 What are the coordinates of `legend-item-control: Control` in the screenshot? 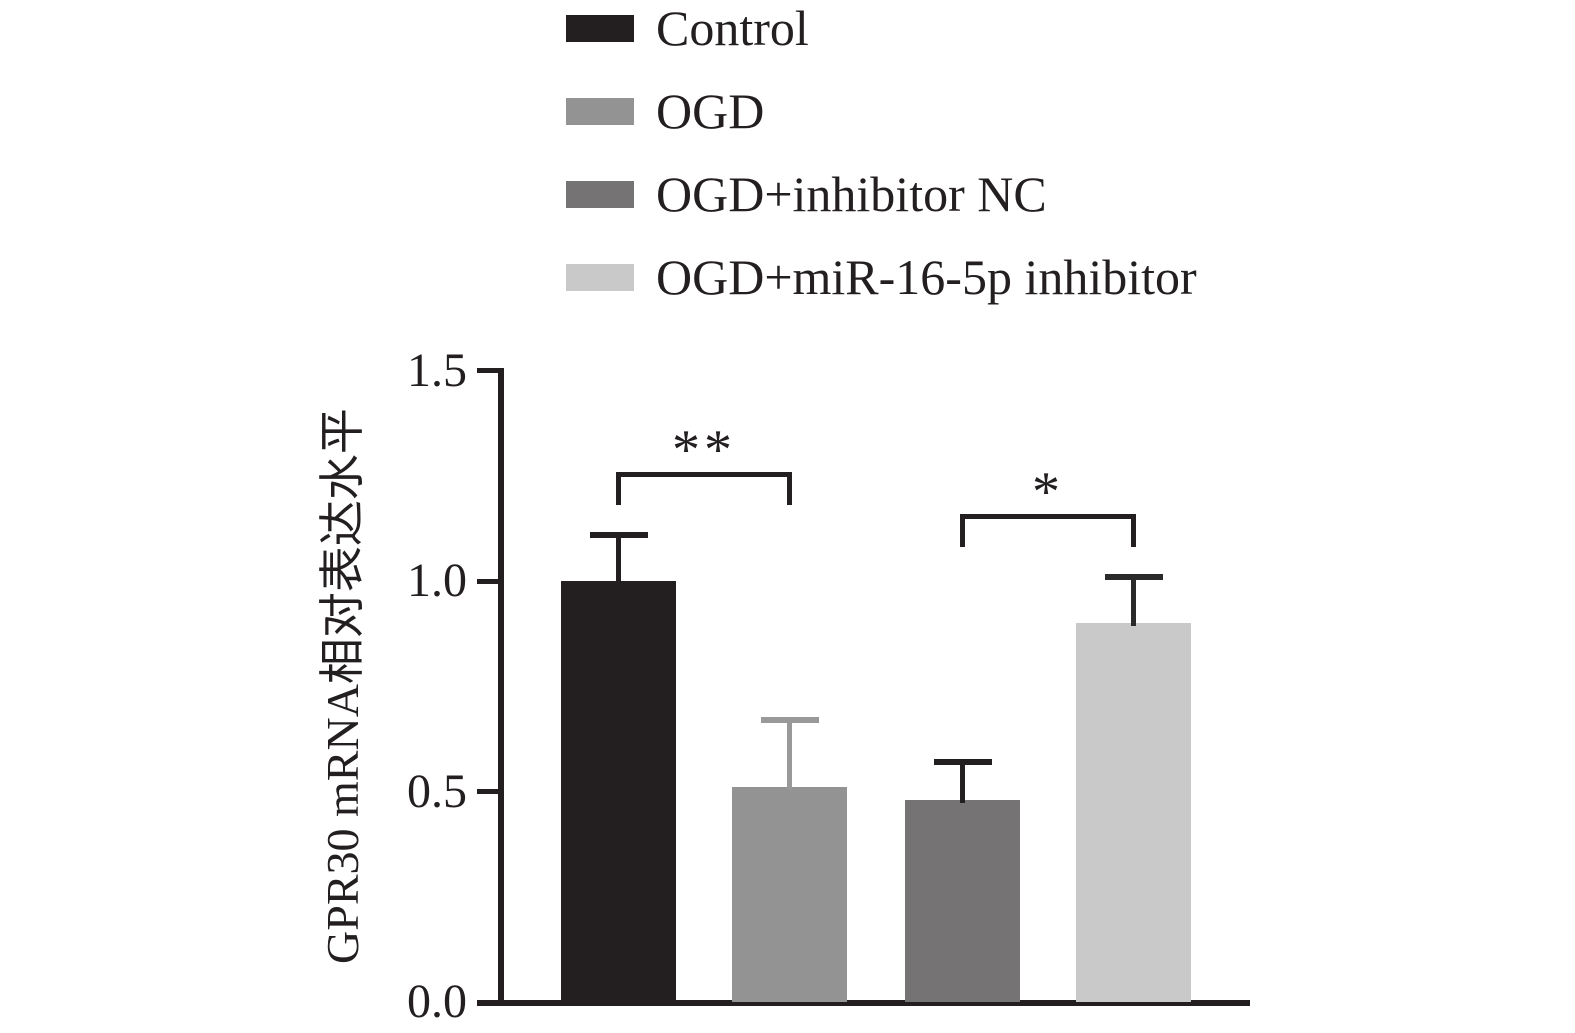 It's located at (687, 28).